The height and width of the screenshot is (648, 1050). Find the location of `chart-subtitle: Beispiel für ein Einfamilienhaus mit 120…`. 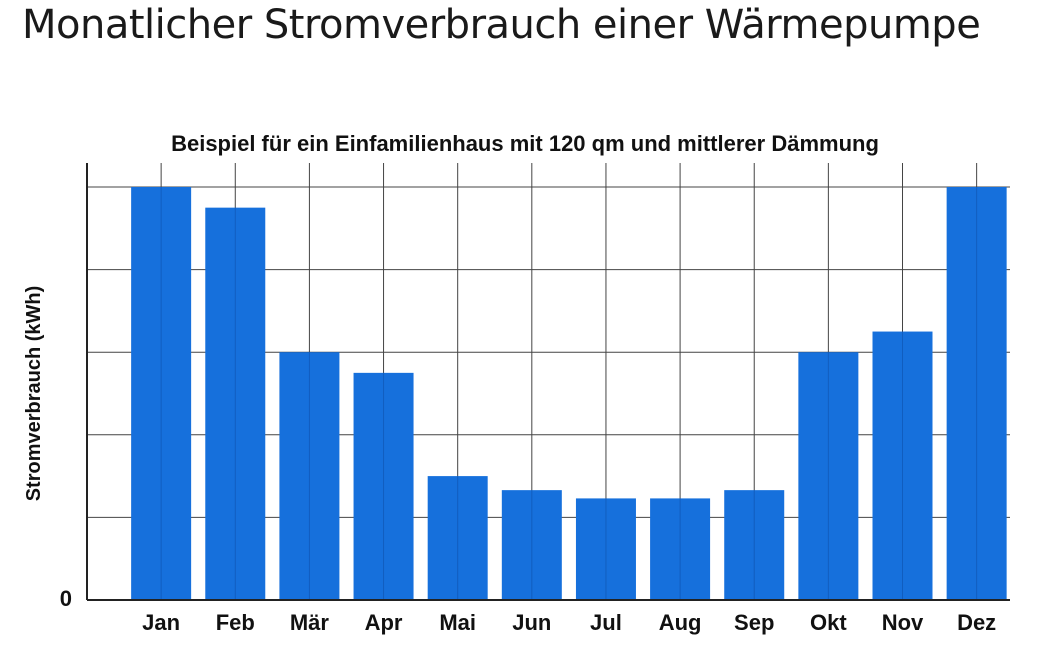

chart-subtitle: Beispiel für ein Einfamilienhaus mit 120… is located at coordinates (525, 143).